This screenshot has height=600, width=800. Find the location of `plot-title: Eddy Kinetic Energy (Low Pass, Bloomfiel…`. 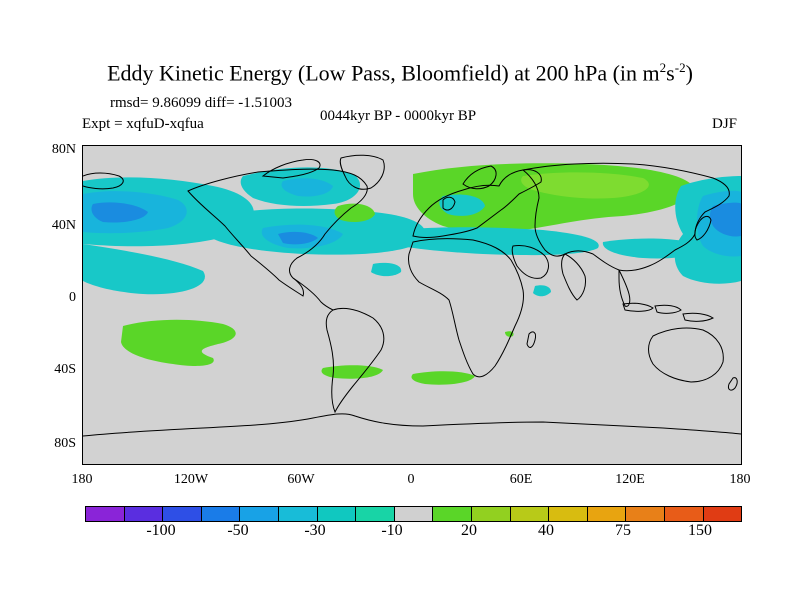

plot-title: Eddy Kinetic Energy (Low Pass, Bloomfiel… is located at coordinates (400, 73).